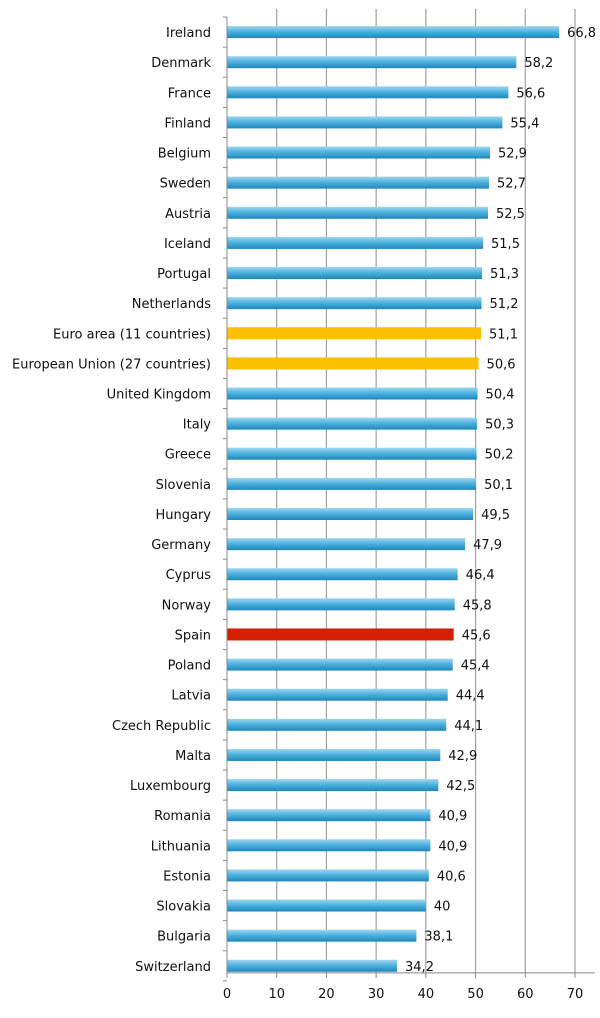 The height and width of the screenshot is (1018, 600). What do you see at coordinates (581, 33) in the screenshot?
I see `value-label: 66,8` at bounding box center [581, 33].